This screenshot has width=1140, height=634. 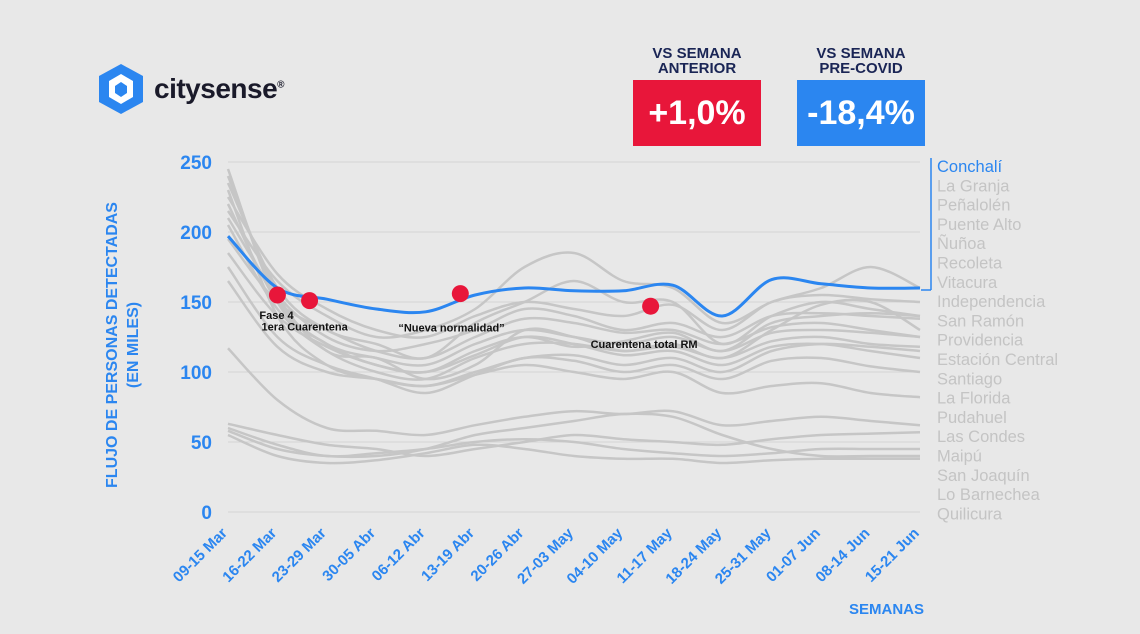 I want to click on x-tick-label: 23-29 Mar, so click(x=299, y=555).